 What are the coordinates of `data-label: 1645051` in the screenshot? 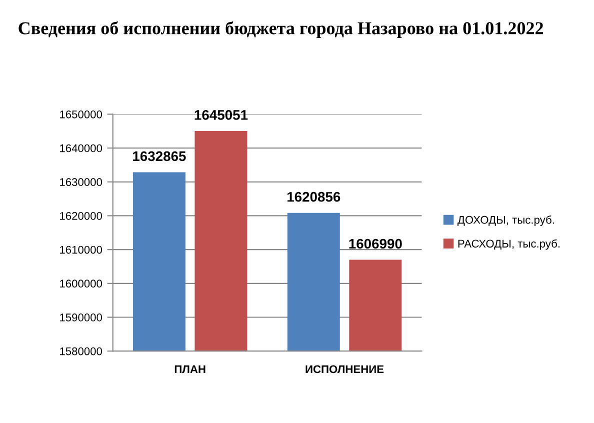 It's located at (221, 115).